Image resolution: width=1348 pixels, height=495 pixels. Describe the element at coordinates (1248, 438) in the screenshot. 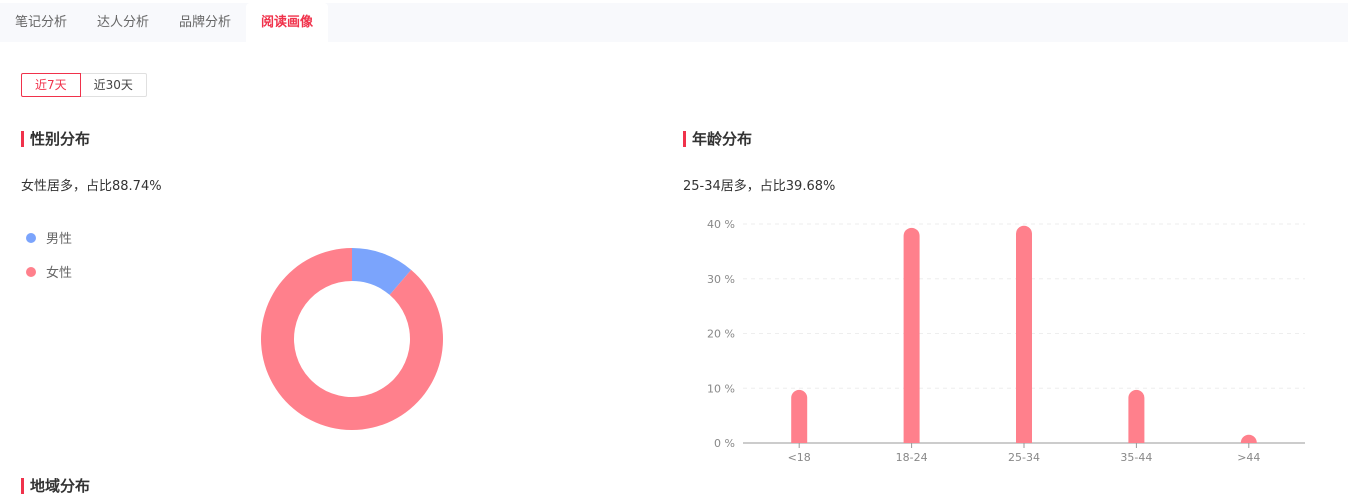

I see `bar->44` at that location.